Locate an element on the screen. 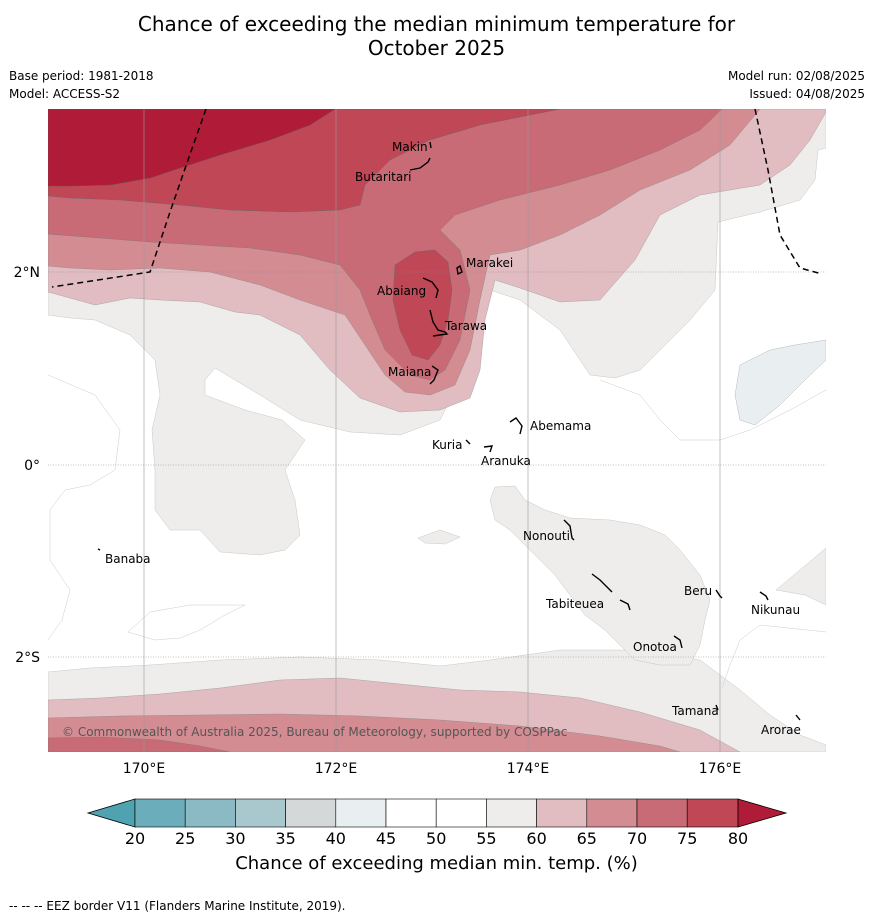 The width and height of the screenshot is (873, 919). island-nikunau is located at coordinates (764, 596).